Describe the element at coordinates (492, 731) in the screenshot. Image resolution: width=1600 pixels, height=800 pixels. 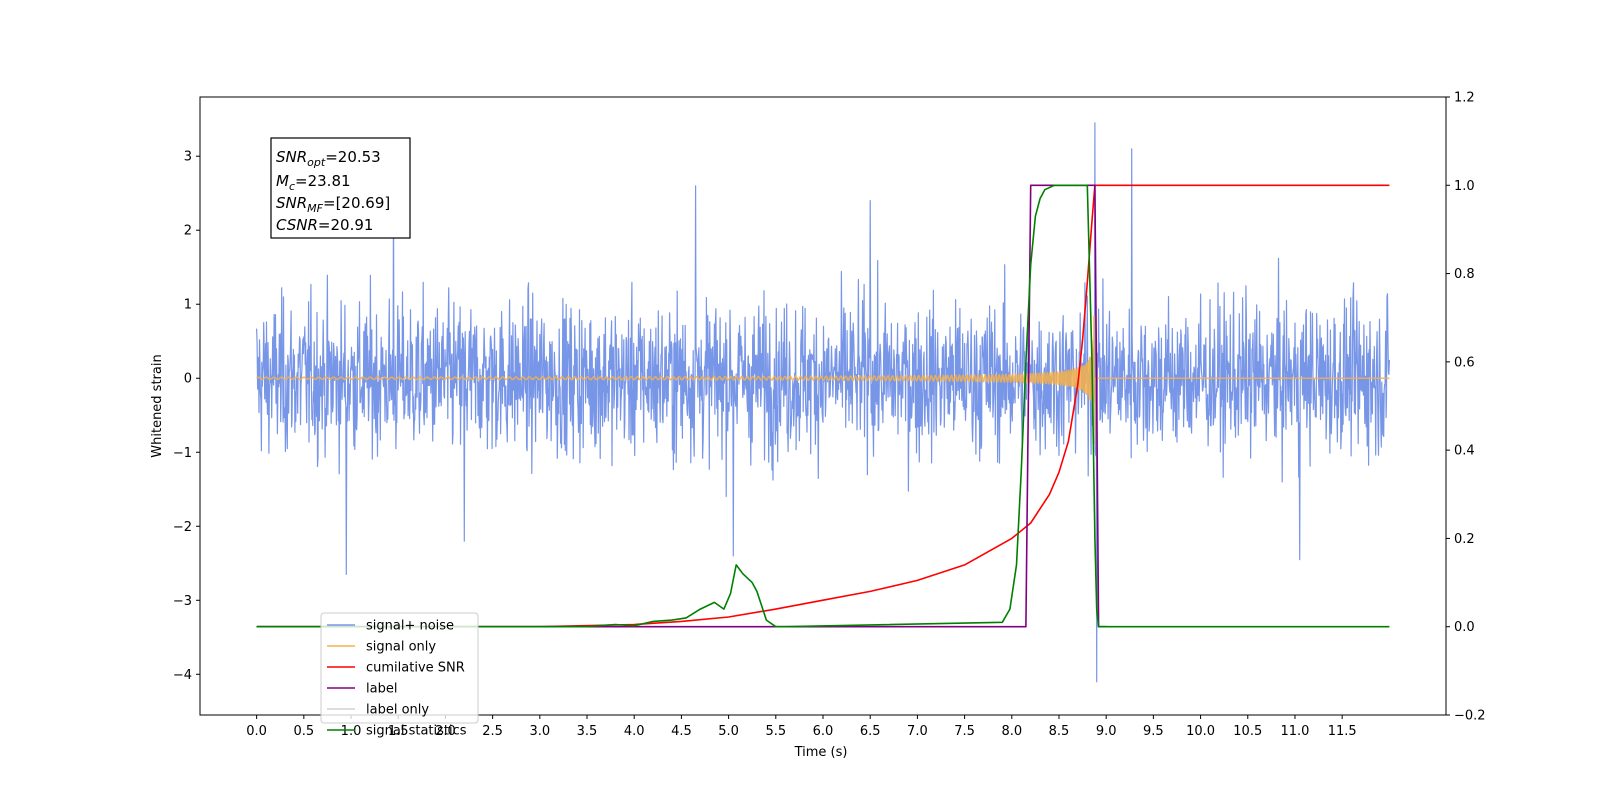
I see `x-tick-label: 2.5` at that location.